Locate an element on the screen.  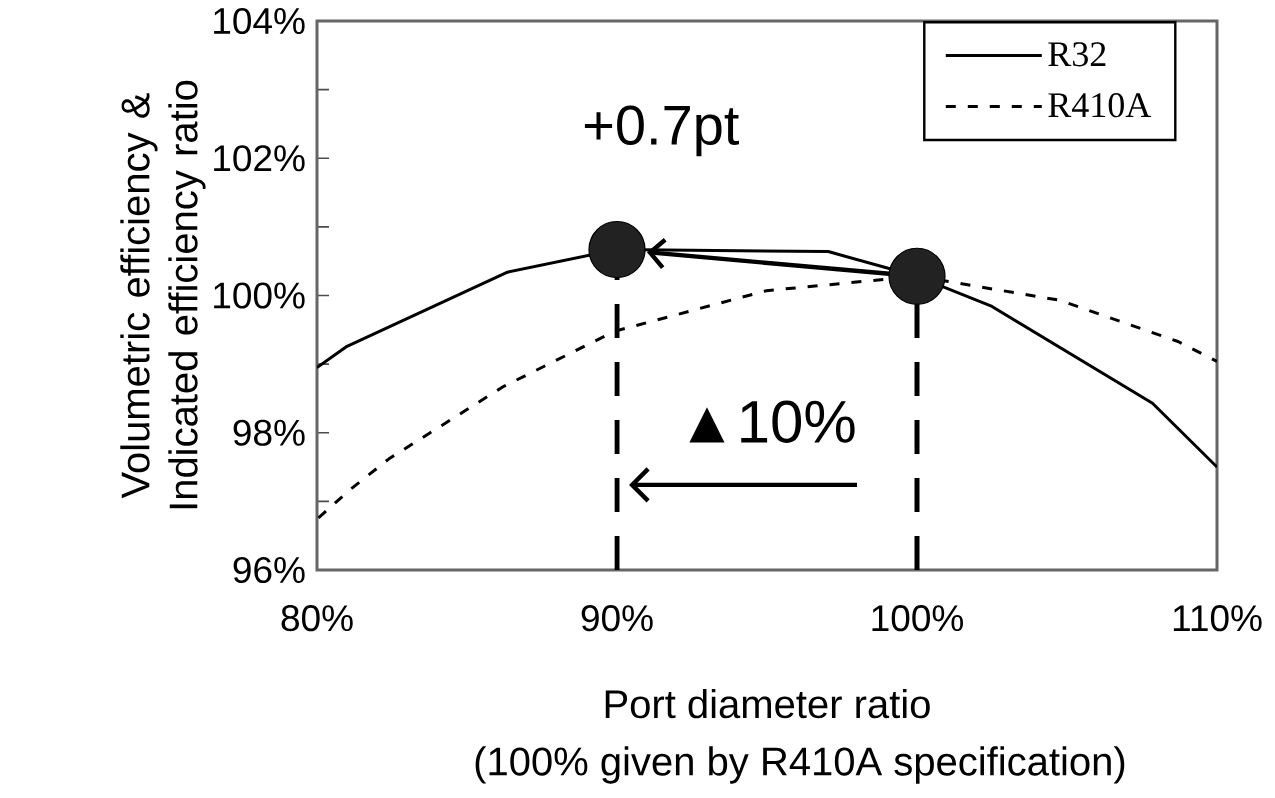
x-tick-label: 100% is located at coordinates (917, 618).